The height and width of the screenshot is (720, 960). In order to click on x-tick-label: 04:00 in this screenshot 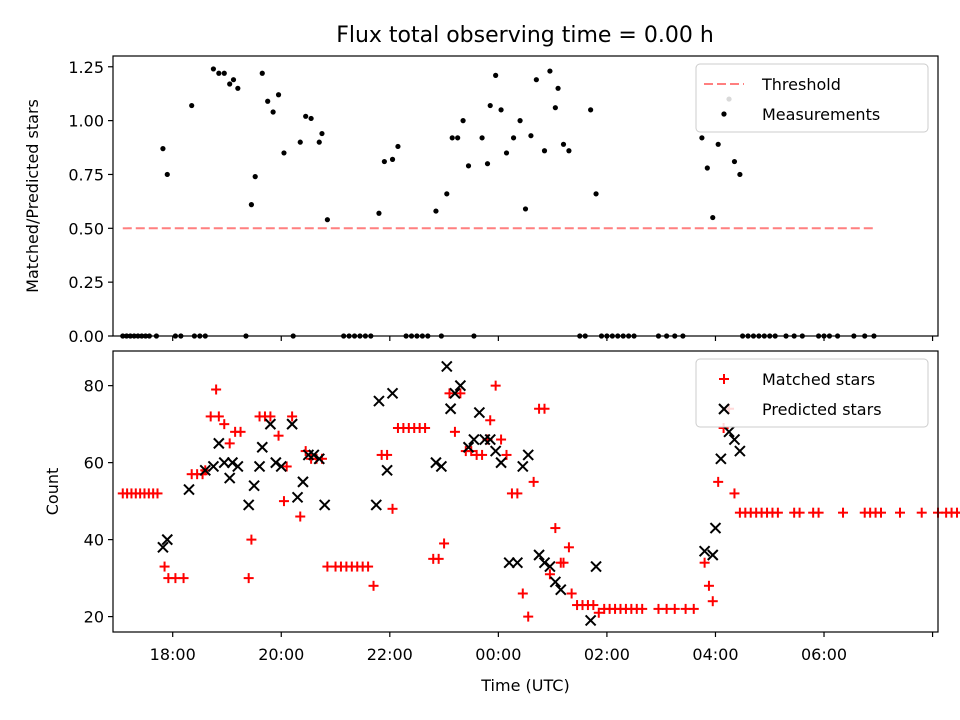, I will do `click(715, 654)`.